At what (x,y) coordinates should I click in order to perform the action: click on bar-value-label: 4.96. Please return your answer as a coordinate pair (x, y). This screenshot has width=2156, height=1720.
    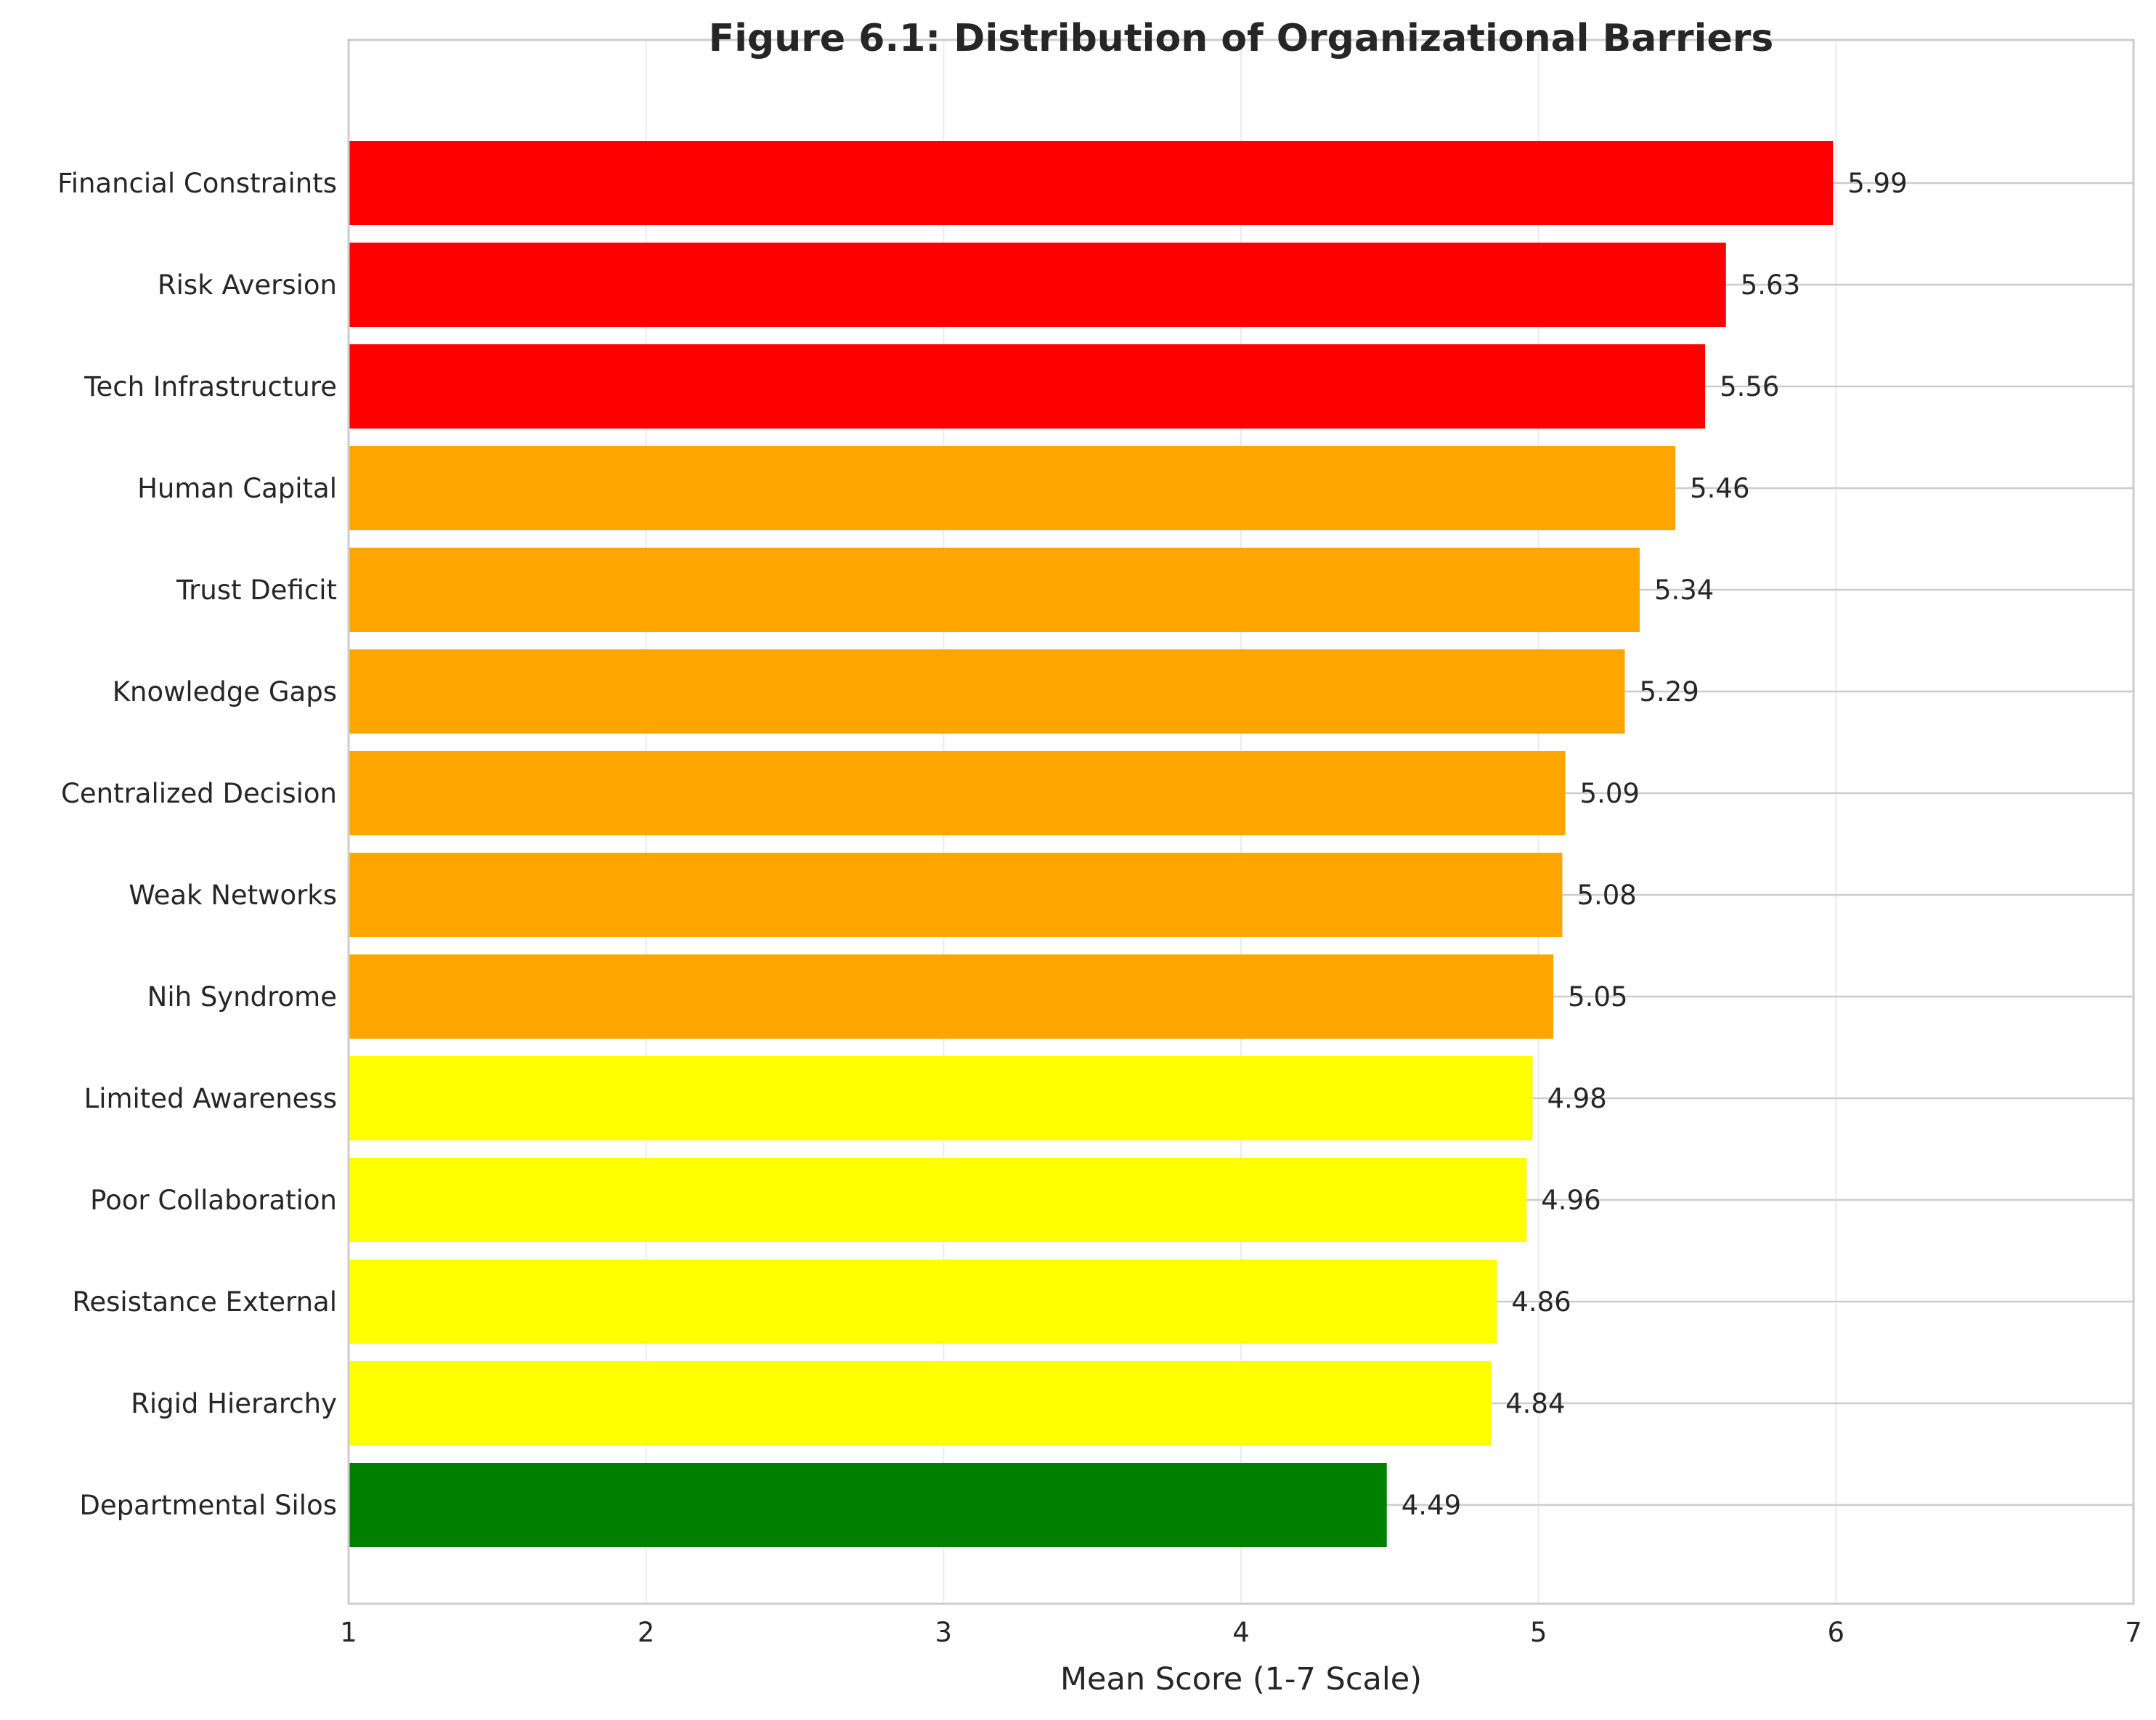
    Looking at the image, I should click on (1571, 1200).